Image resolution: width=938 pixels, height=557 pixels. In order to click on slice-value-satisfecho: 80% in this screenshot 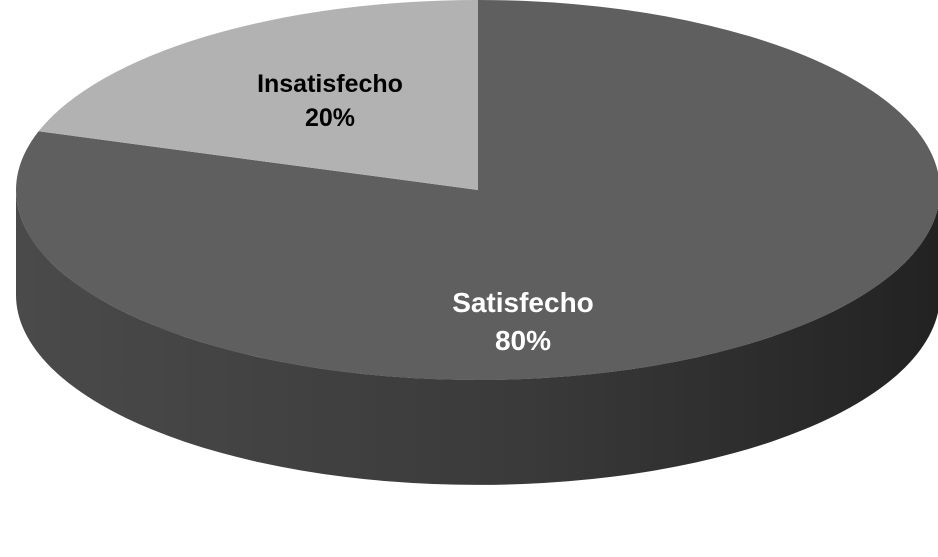, I will do `click(523, 340)`.